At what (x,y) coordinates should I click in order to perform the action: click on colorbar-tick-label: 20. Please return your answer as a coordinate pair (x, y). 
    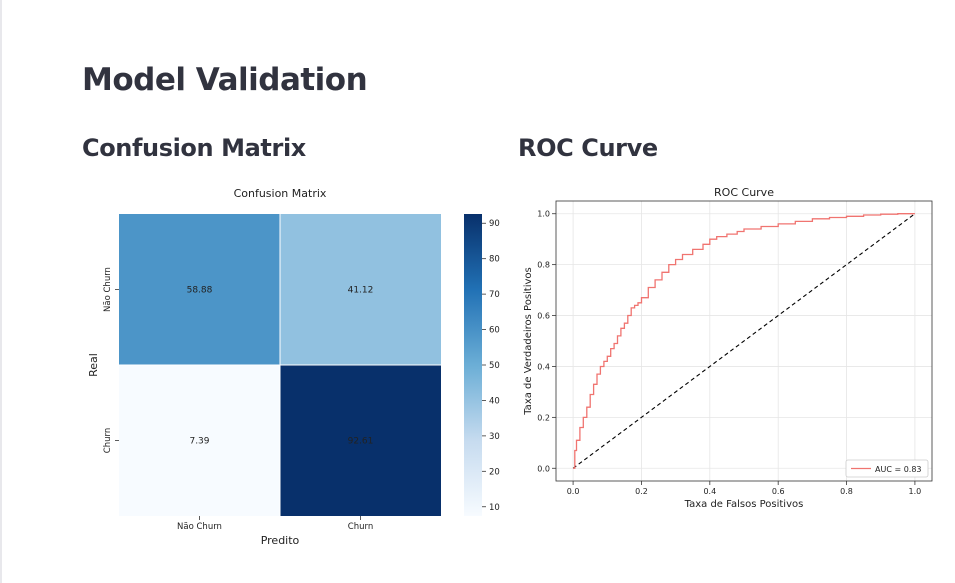
    Looking at the image, I should click on (494, 472).